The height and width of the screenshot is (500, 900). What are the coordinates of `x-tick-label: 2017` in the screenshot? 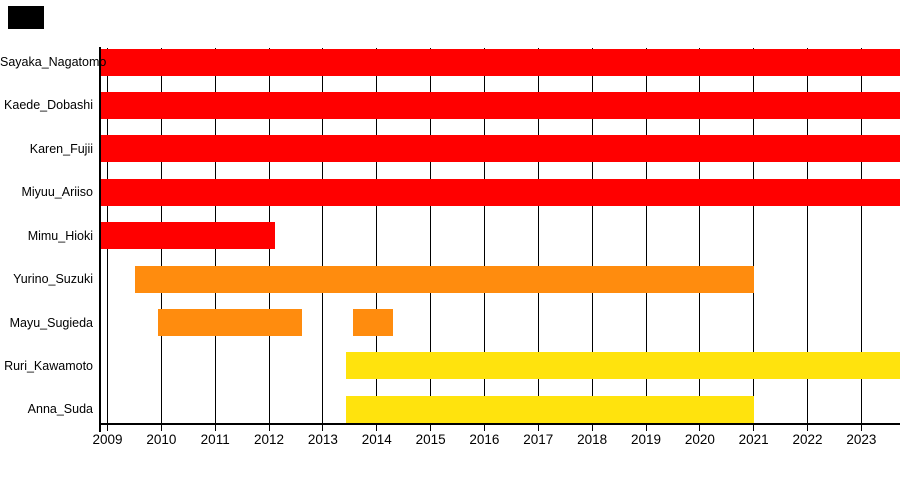 It's located at (538, 439).